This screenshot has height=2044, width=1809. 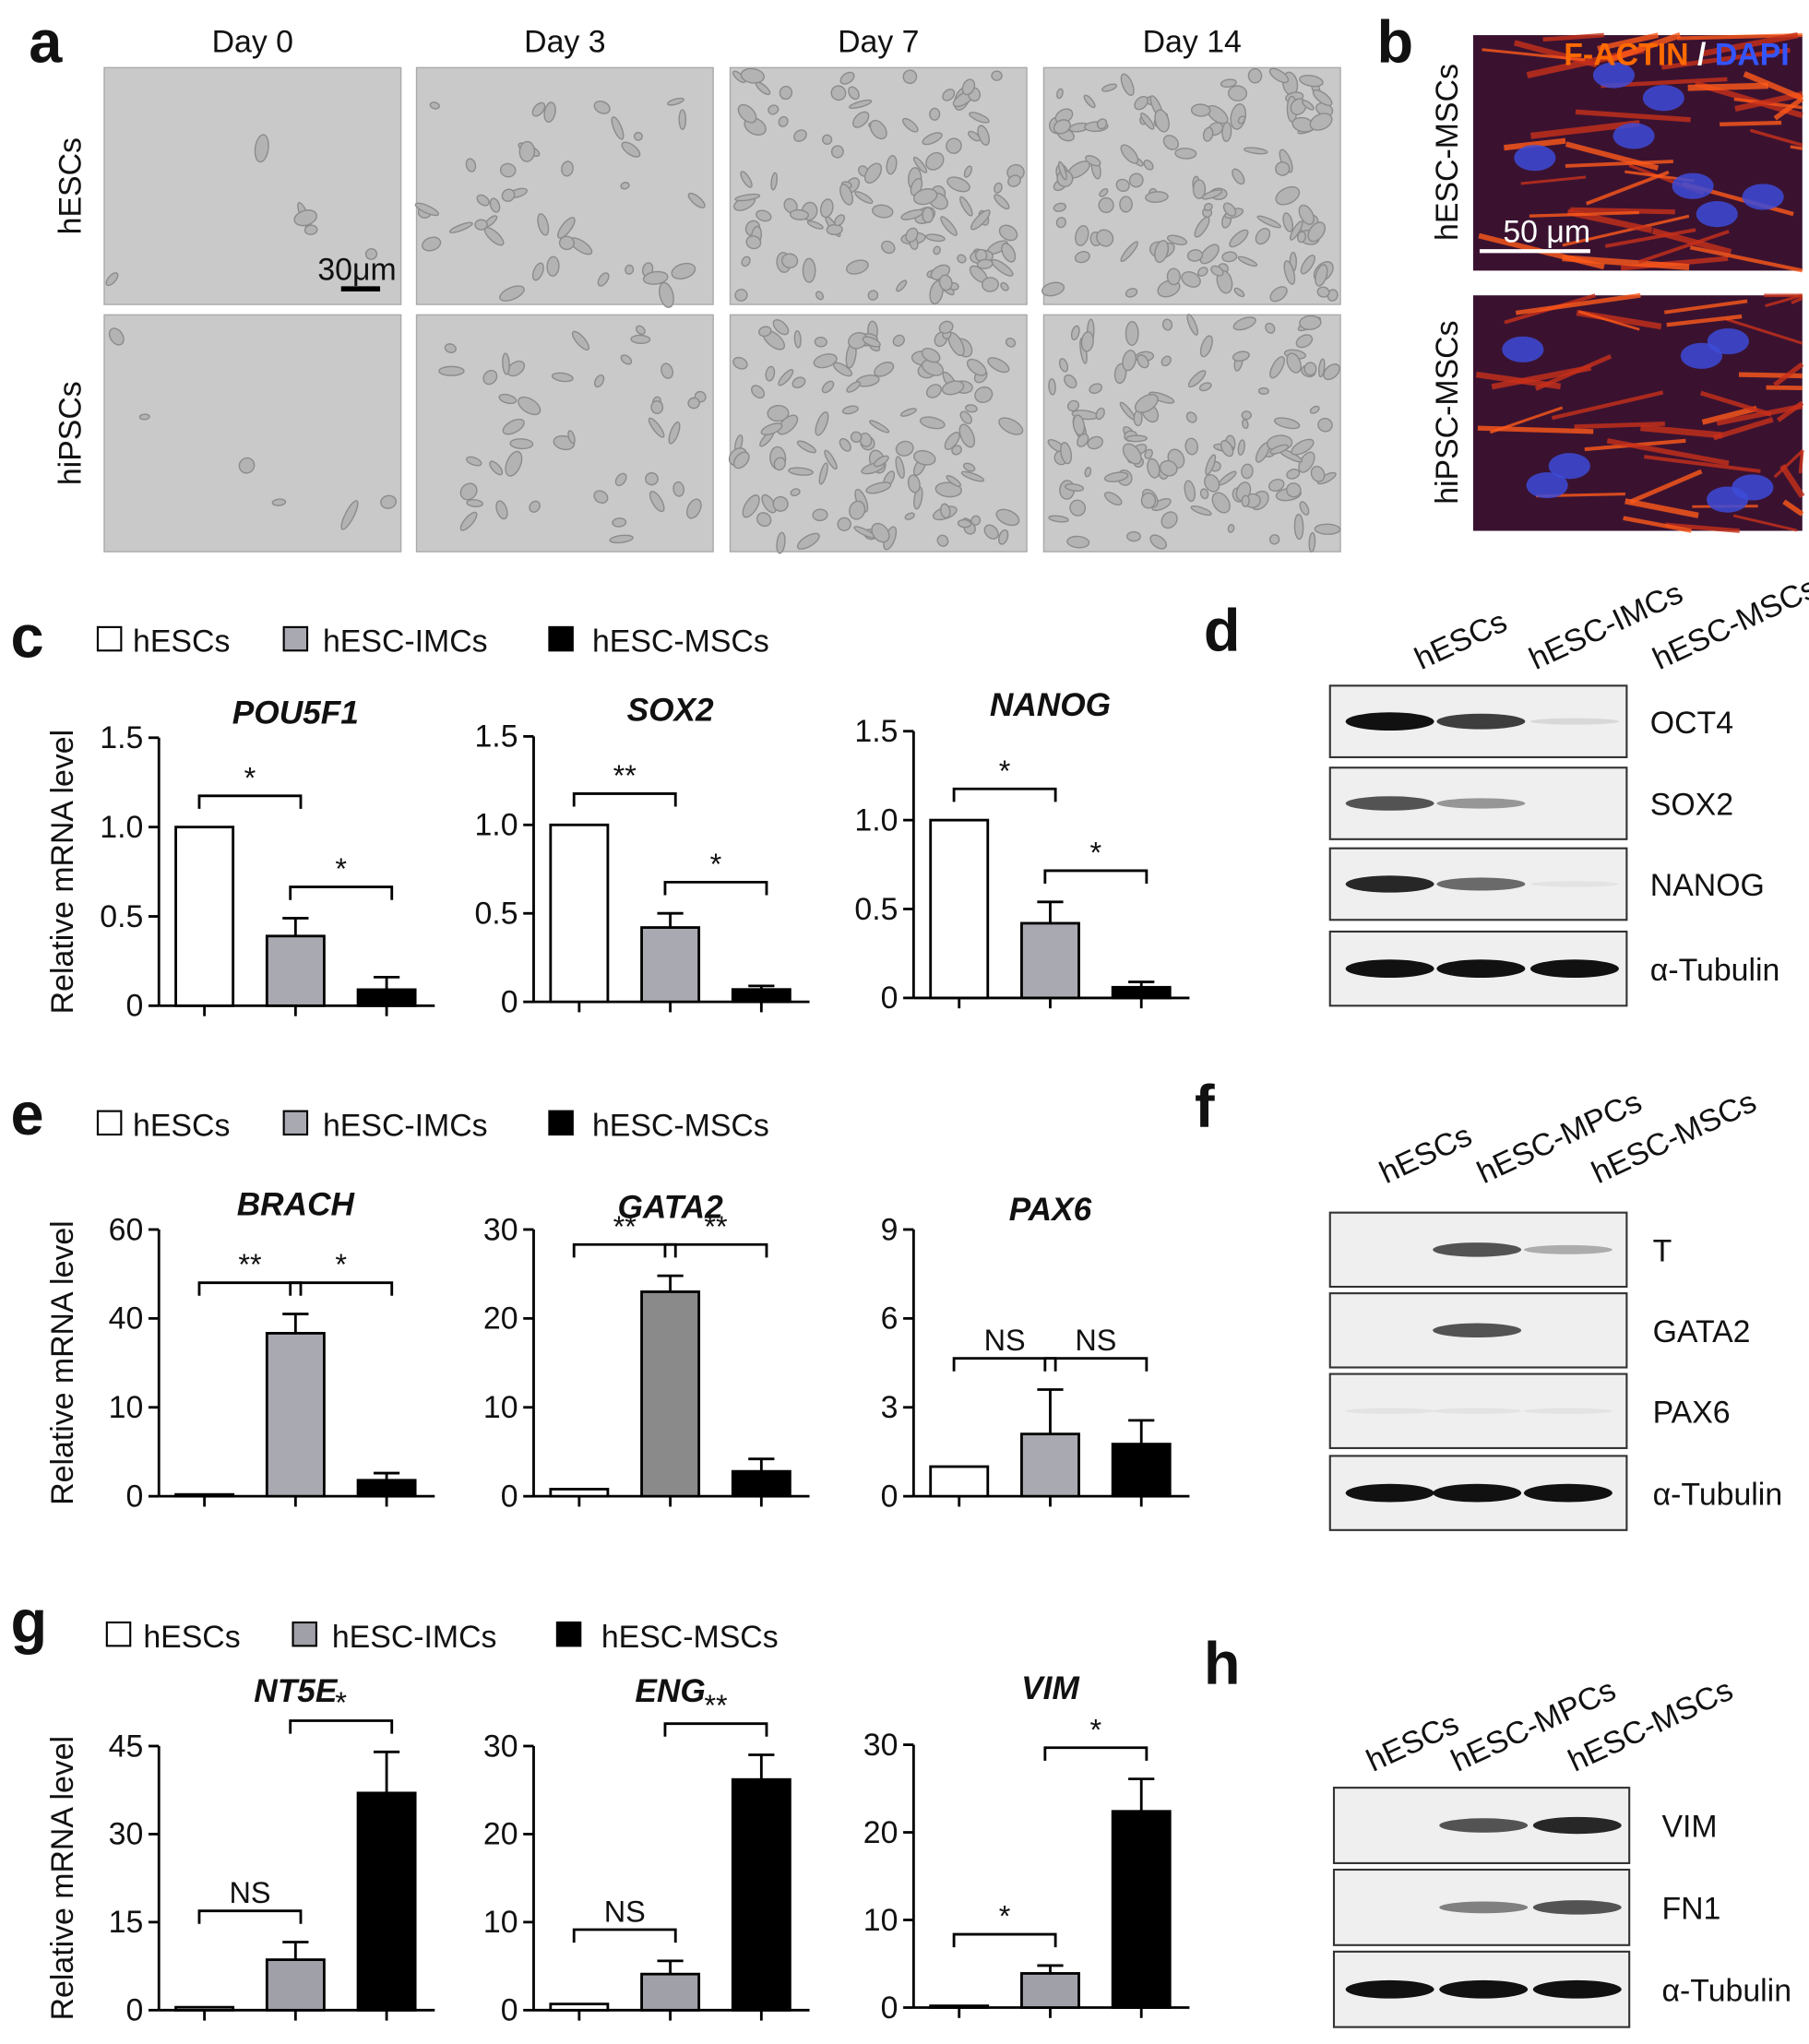 What do you see at coordinates (297, 1691) in the screenshot?
I see `chart-title: NT5E` at bounding box center [297, 1691].